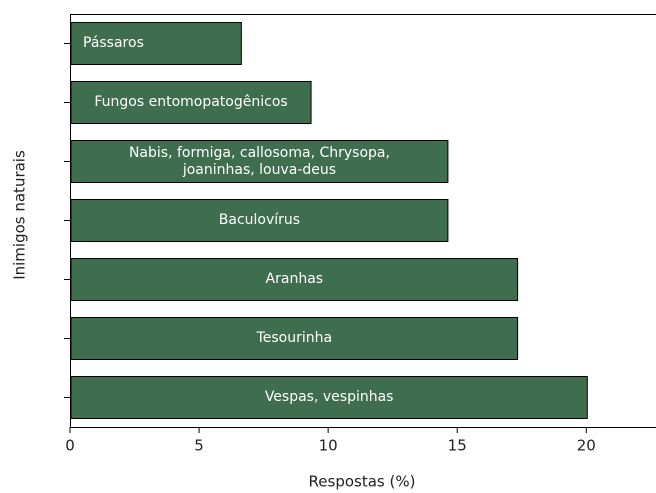 The height and width of the screenshot is (493, 656). What do you see at coordinates (328, 446) in the screenshot?
I see `x-tick-label: 10` at bounding box center [328, 446].